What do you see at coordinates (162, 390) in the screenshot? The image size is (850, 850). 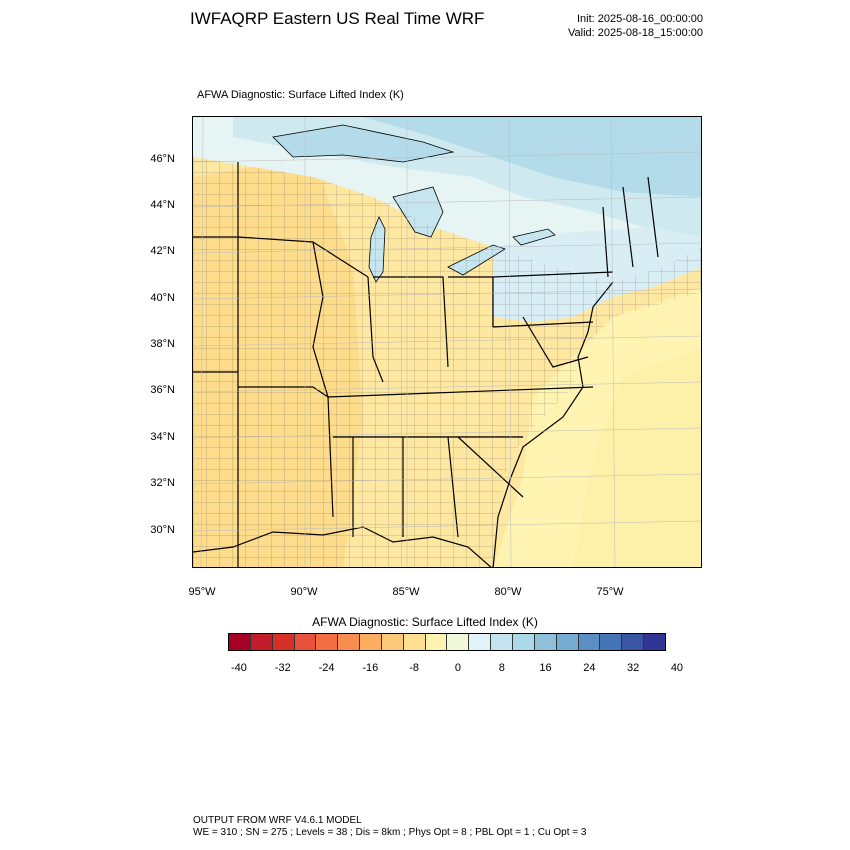 I see `lat-label-36n: 36°N` at bounding box center [162, 390].